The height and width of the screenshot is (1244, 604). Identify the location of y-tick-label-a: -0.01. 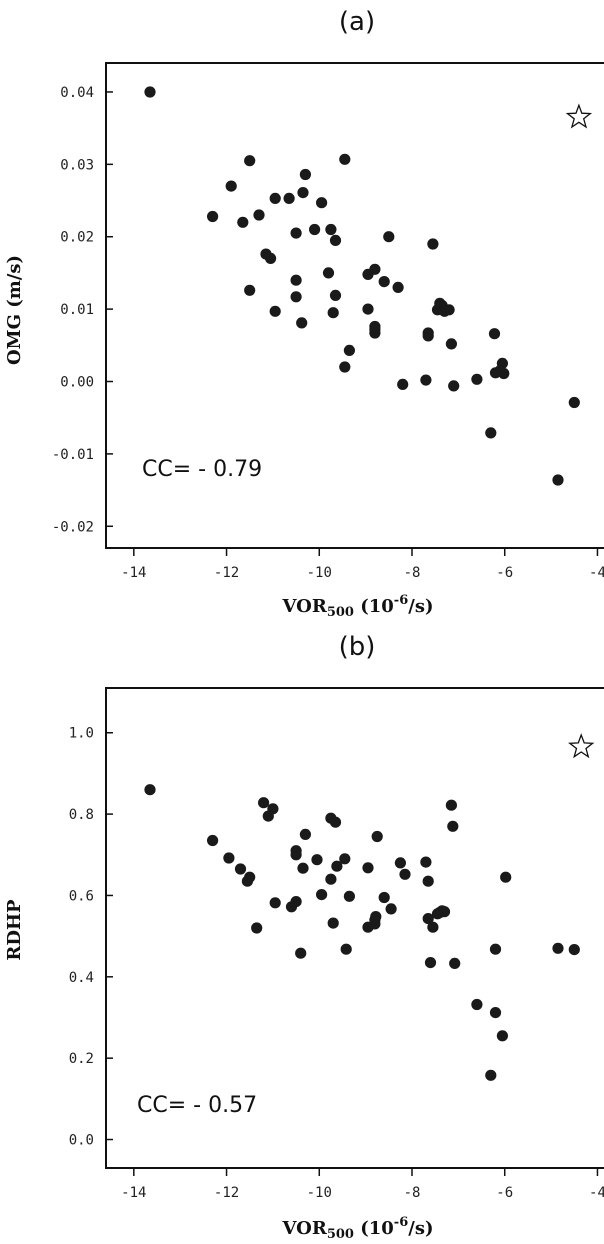
(73, 455).